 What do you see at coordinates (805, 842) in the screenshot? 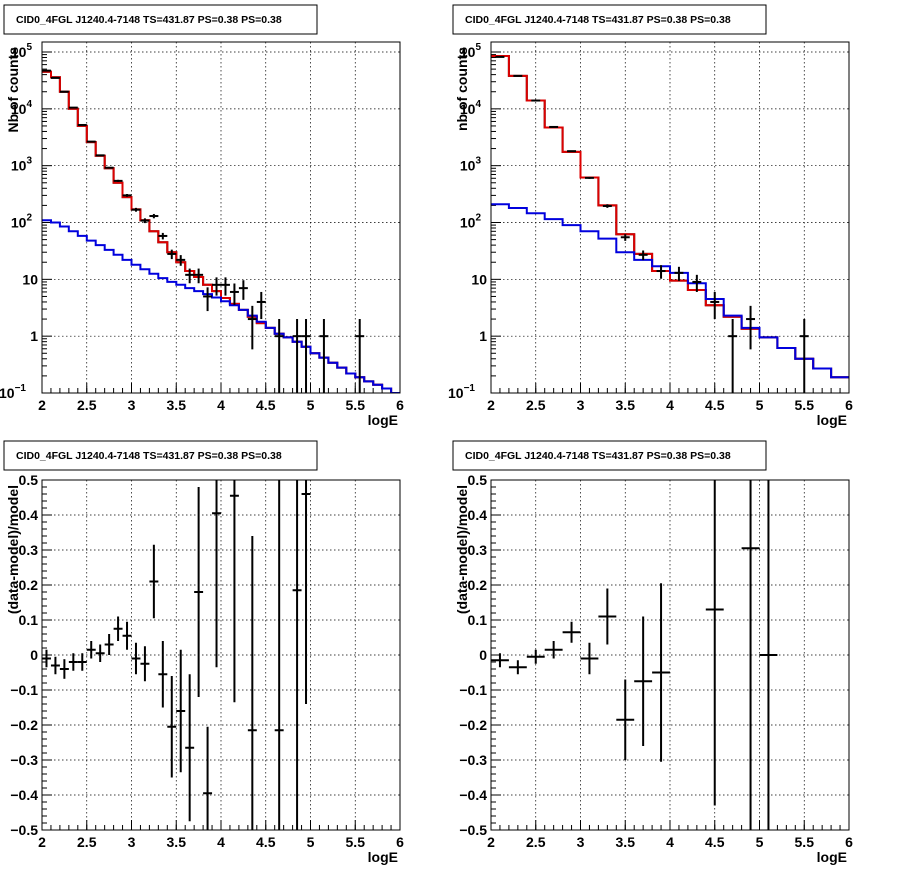
I see `x-tick-label: 5.5` at bounding box center [805, 842].